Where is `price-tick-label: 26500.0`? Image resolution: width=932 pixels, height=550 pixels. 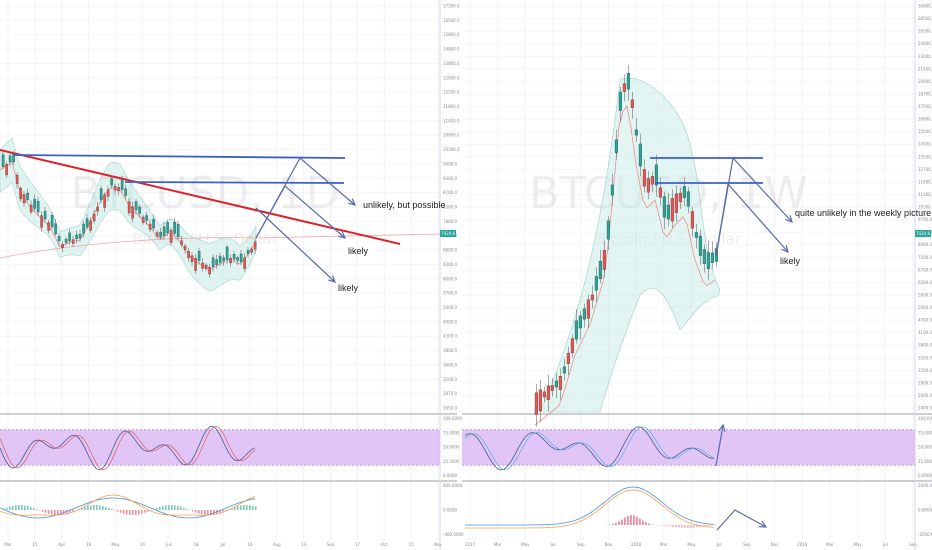
price-tick-label: 26500.0 is located at coordinates (925, 31).